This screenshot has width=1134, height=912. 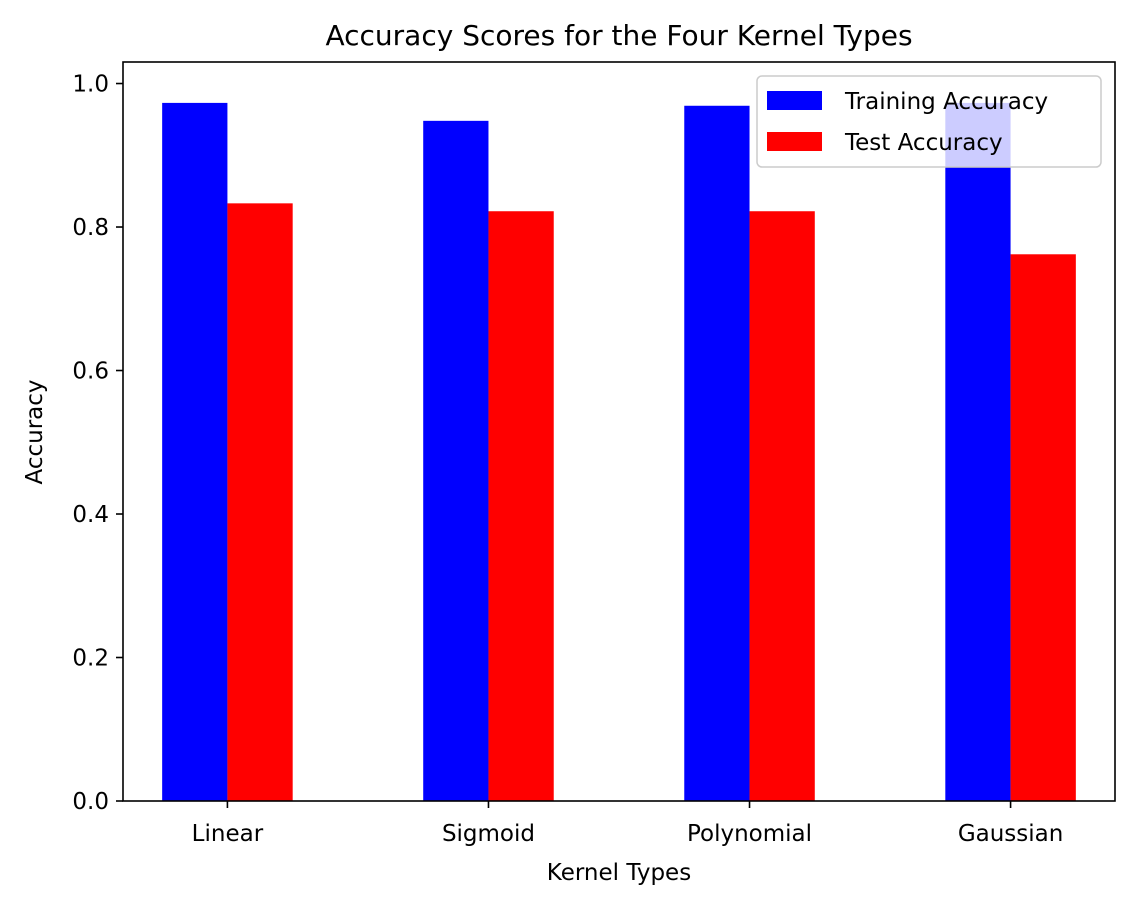 I want to click on bar-test-accuracy-linear, so click(x=260, y=502).